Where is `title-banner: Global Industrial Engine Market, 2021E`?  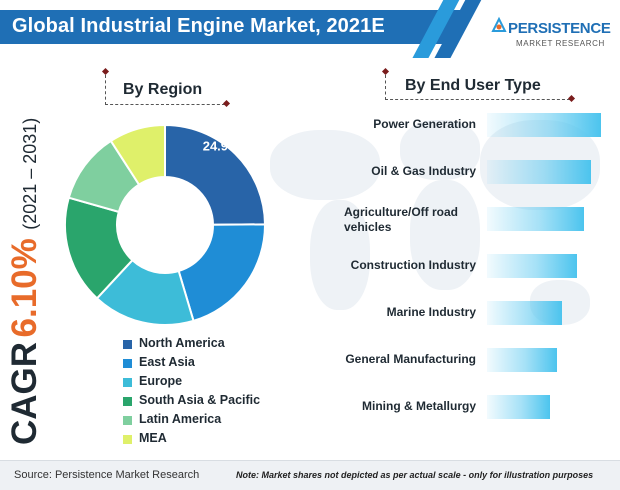 title-banner: Global Industrial Engine Market, 2021E is located at coordinates (250, 29).